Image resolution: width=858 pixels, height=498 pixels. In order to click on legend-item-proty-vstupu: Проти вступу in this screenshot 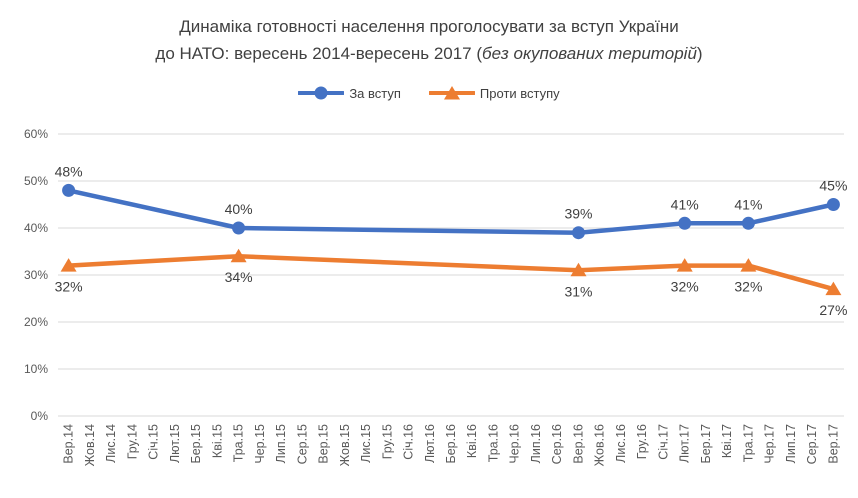, I will do `click(494, 93)`.